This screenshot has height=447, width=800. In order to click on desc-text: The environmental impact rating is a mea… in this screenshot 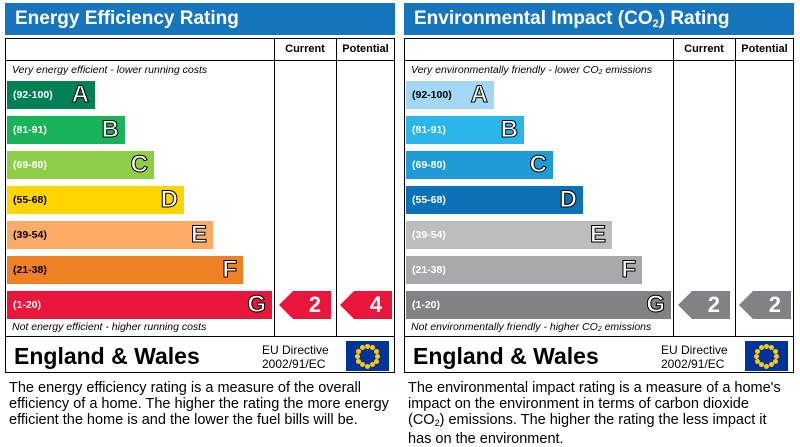, I will do `click(594, 404)`.